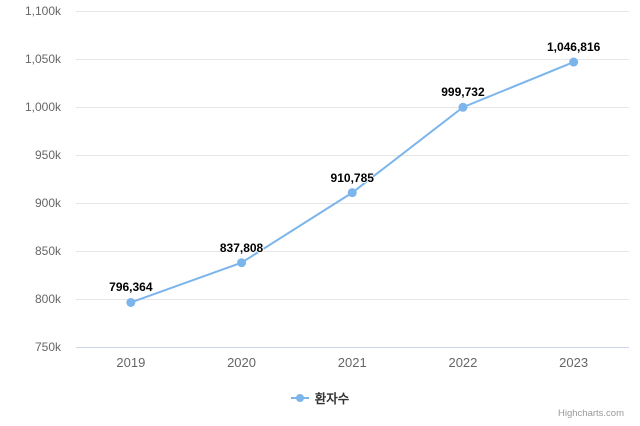 Image resolution: width=640 pixels, height=426 pixels. Describe the element at coordinates (131, 362) in the screenshot. I see `x-axis-tick-label: 2019` at that location.